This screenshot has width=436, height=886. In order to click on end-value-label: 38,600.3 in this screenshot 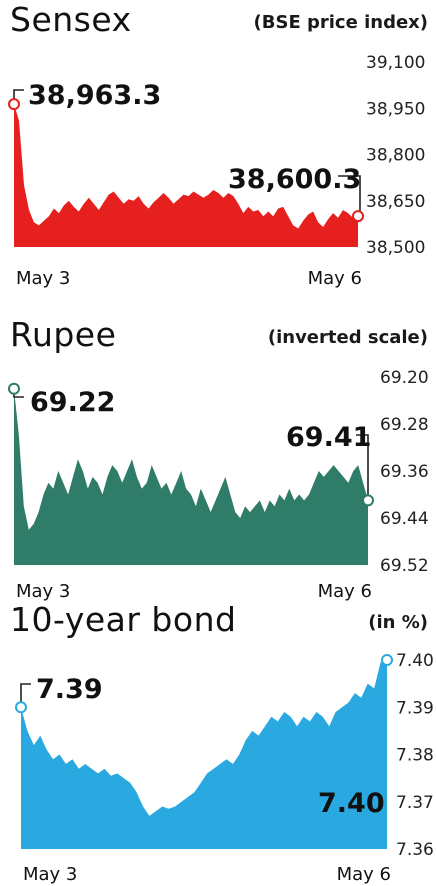, I will do `click(294, 179)`.